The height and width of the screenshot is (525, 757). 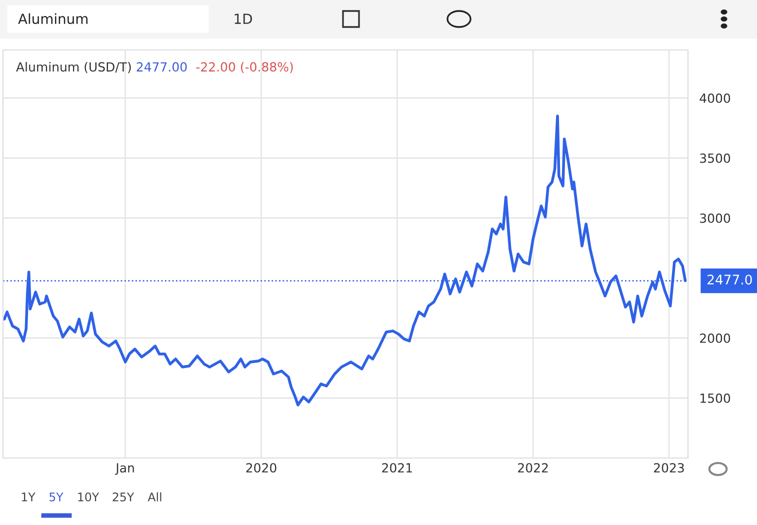 What do you see at coordinates (73, 68) in the screenshot?
I see `text: Aluminum (USD/T)` at bounding box center [73, 68].